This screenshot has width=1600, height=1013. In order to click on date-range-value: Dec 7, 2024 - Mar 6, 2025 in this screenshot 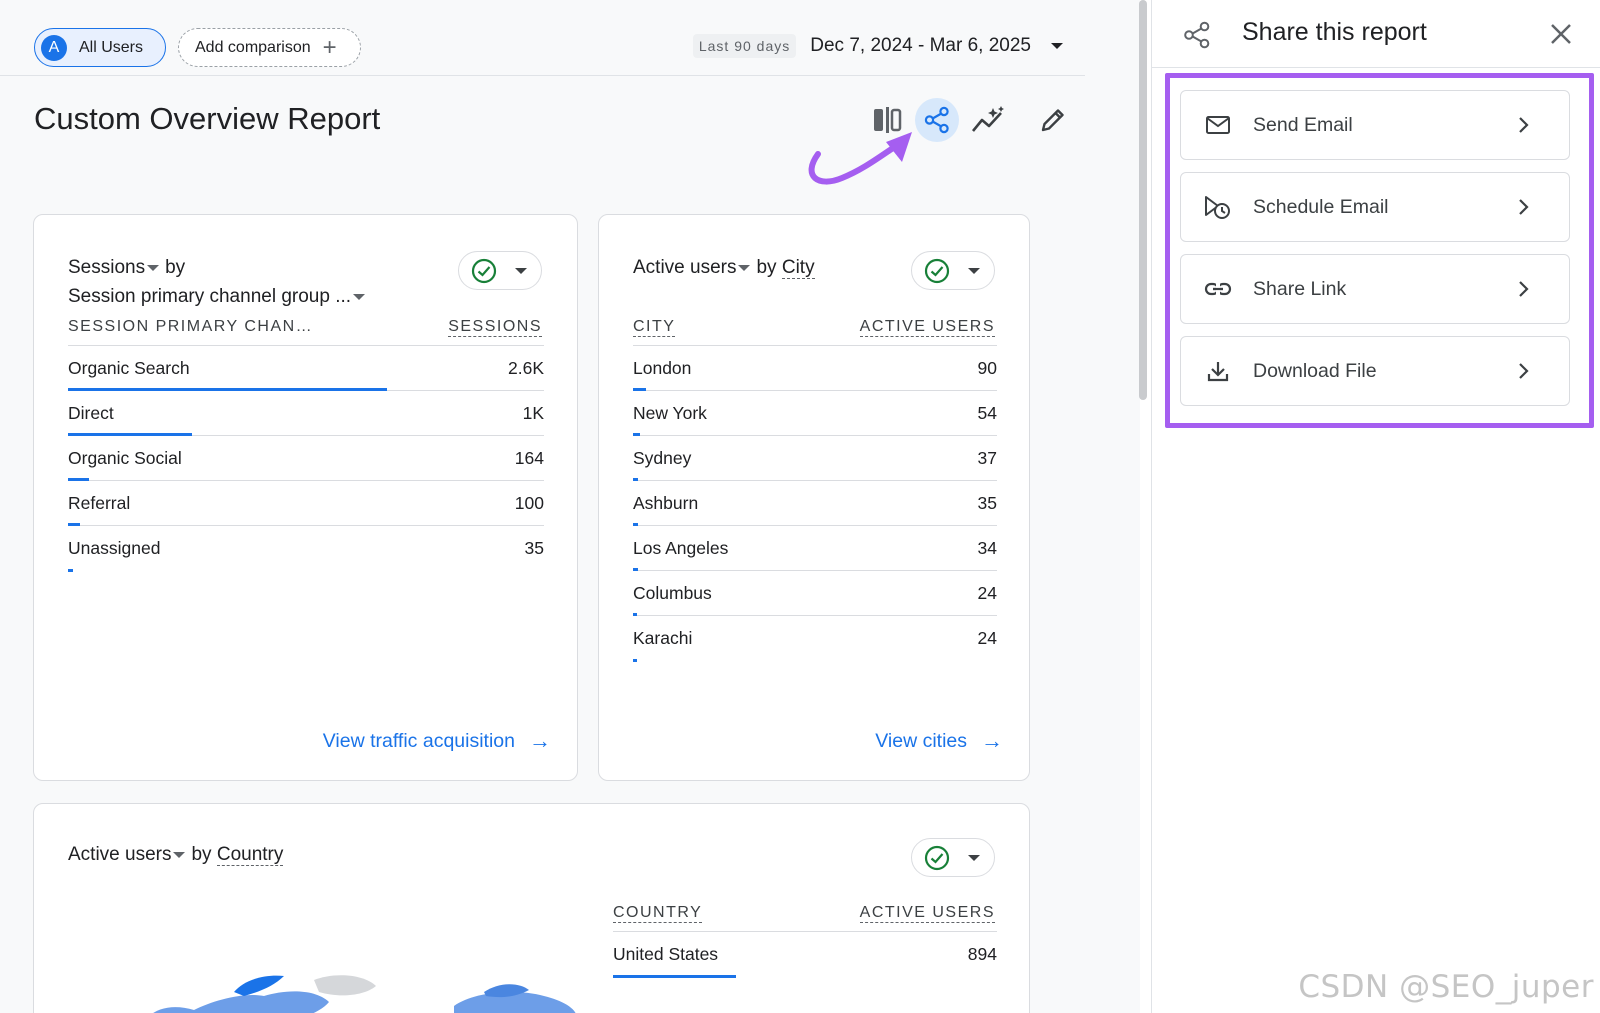, I will do `click(920, 45)`.